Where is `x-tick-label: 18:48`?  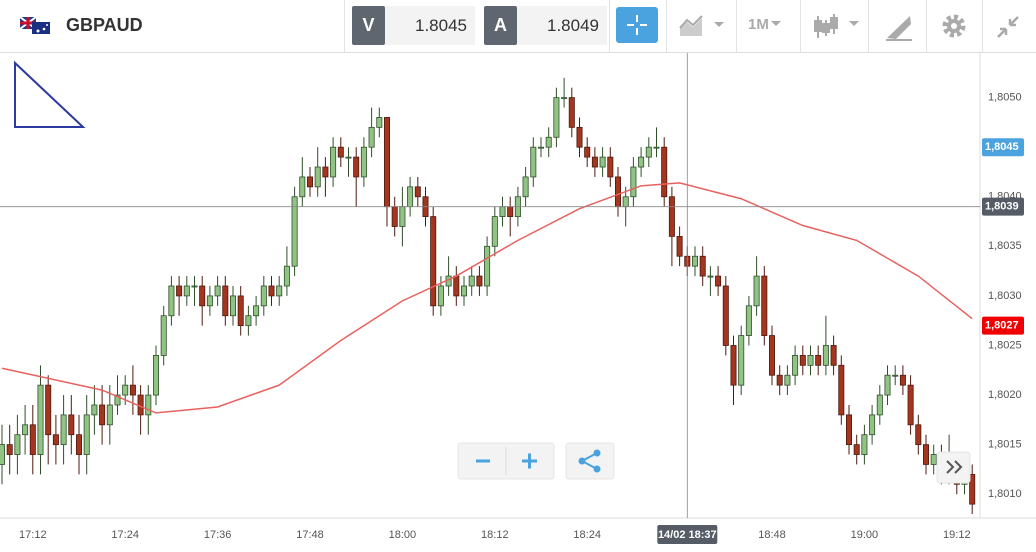 x-tick-label: 18:48 is located at coordinates (772, 535).